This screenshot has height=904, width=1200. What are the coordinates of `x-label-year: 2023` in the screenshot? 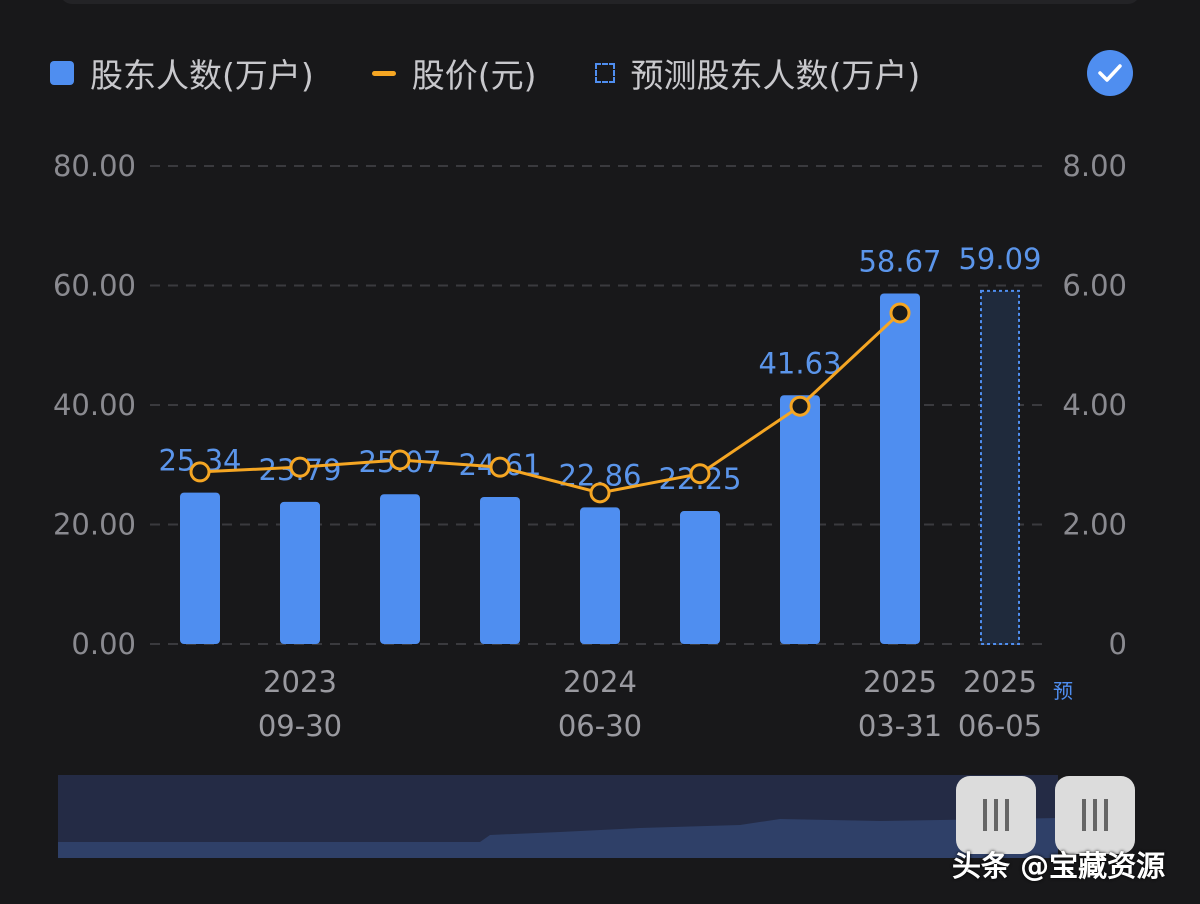 It's located at (300, 682).